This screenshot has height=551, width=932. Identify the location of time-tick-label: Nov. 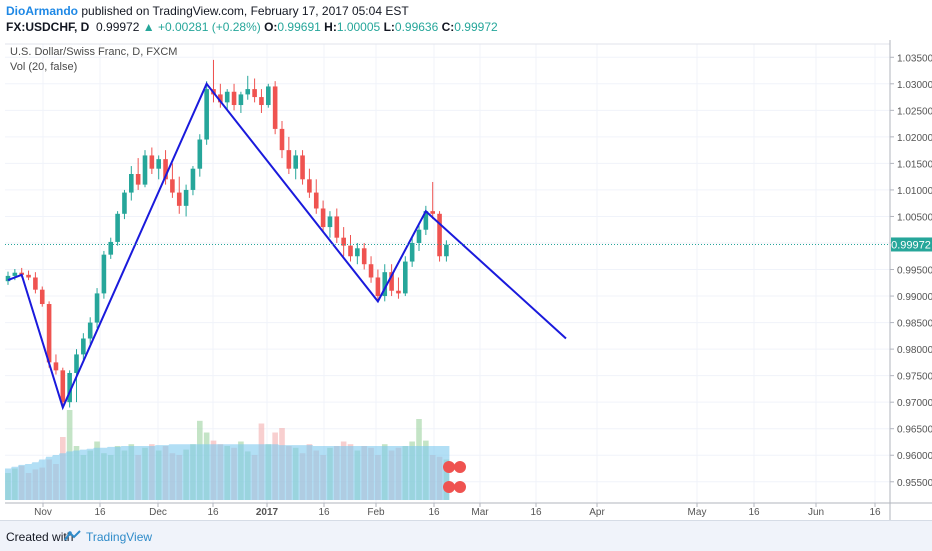
(43, 512).